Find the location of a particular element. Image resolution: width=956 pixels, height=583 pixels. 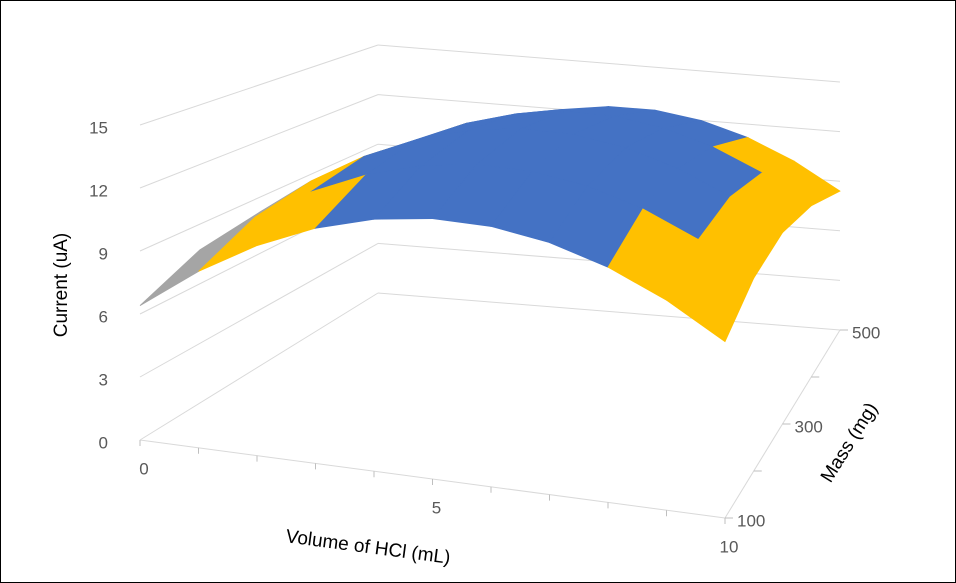

z-tick-label: 3 is located at coordinates (103, 379).